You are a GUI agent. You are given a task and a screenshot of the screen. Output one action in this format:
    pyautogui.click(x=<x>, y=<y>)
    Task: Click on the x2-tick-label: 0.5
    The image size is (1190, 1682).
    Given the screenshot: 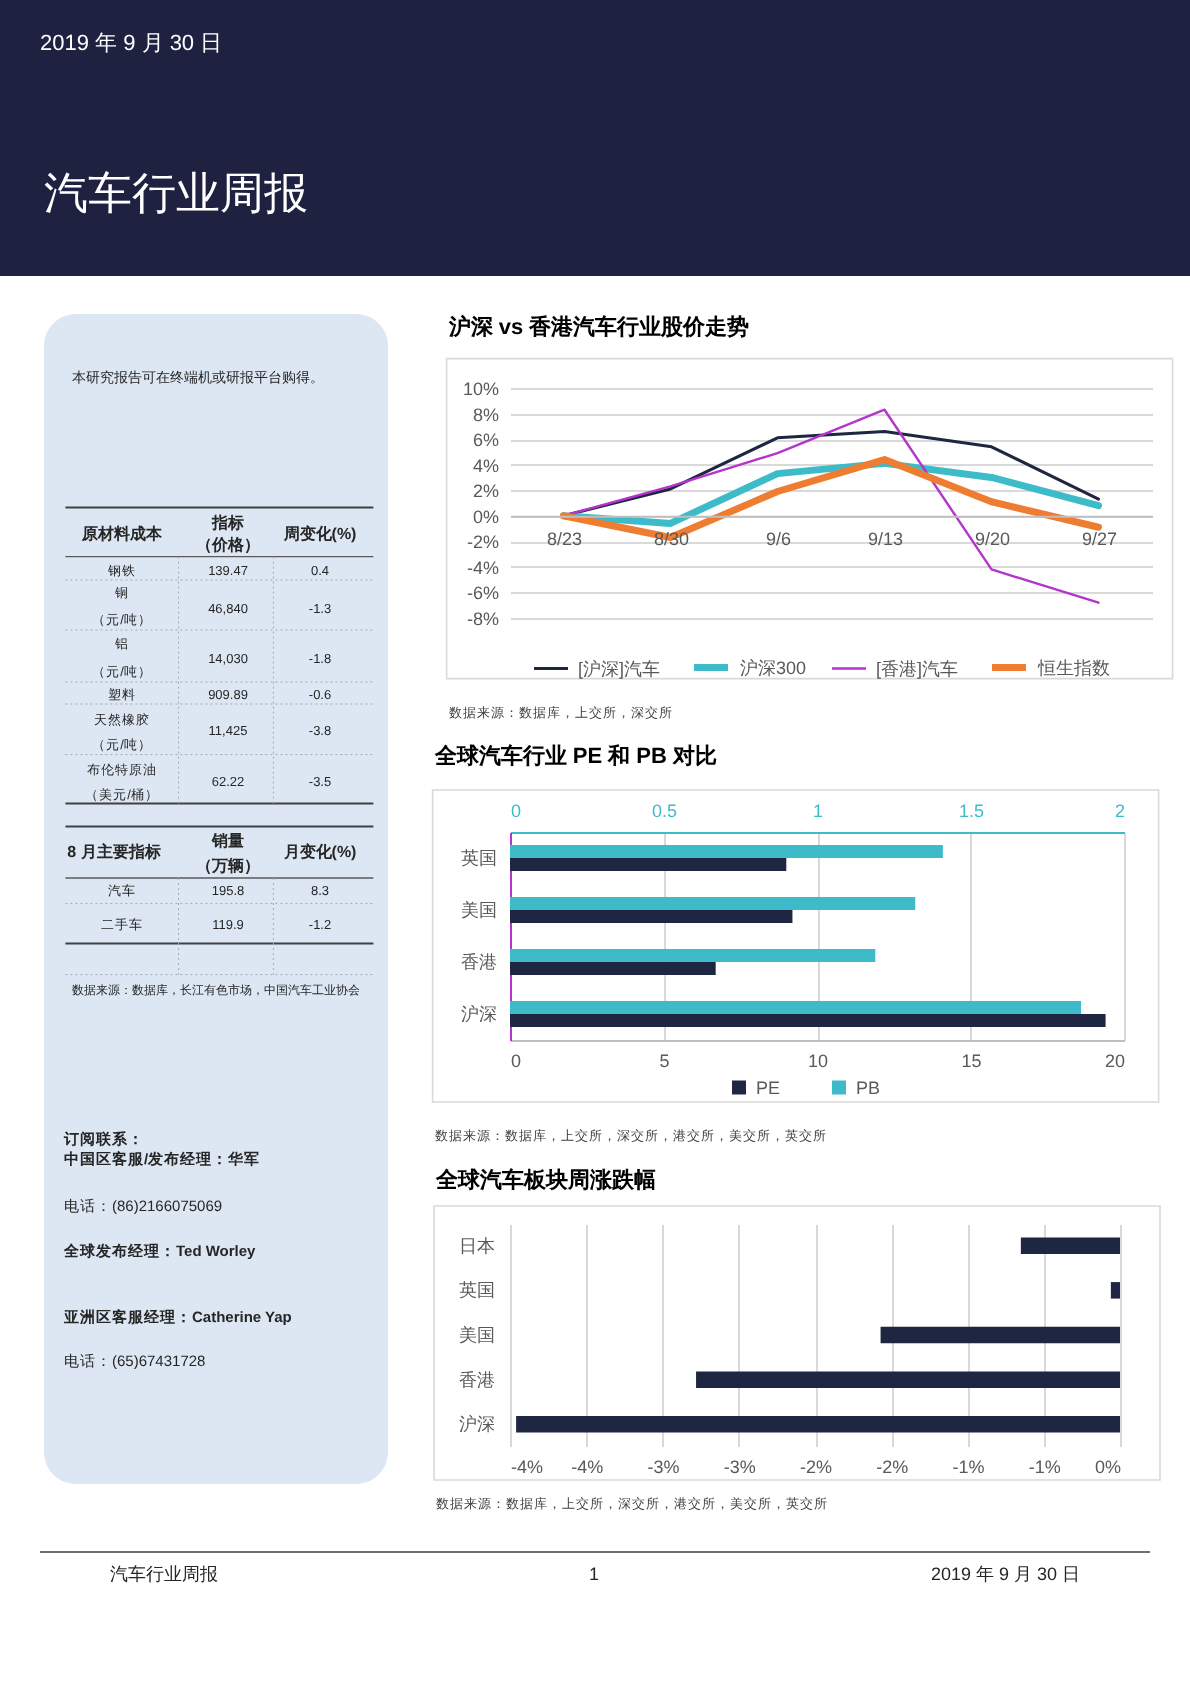 What is the action you would take?
    pyautogui.click(x=664, y=811)
    